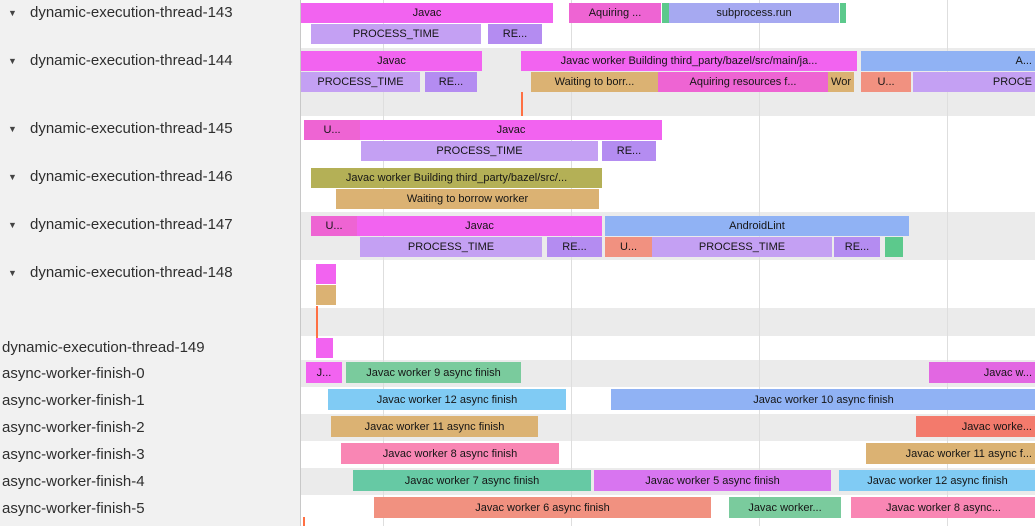 Image resolution: width=1035 pixels, height=526 pixels. I want to click on track-name: dynamic-execution-thread-148, so click(131, 272).